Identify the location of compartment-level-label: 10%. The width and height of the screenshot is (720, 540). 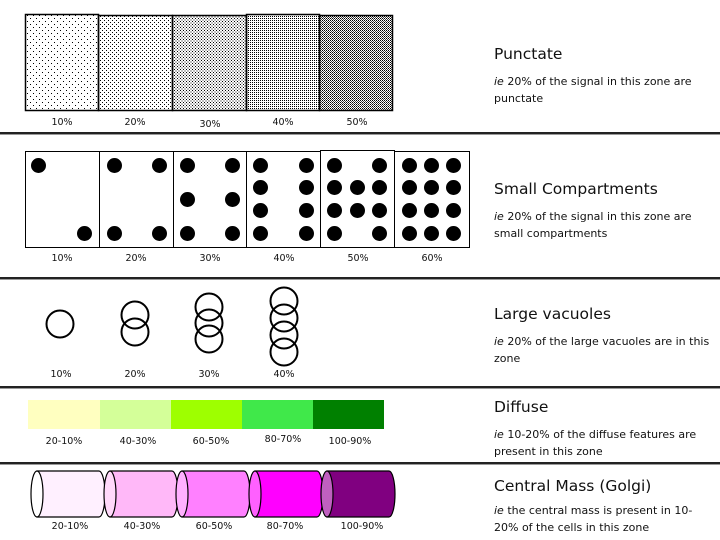
(62, 258).